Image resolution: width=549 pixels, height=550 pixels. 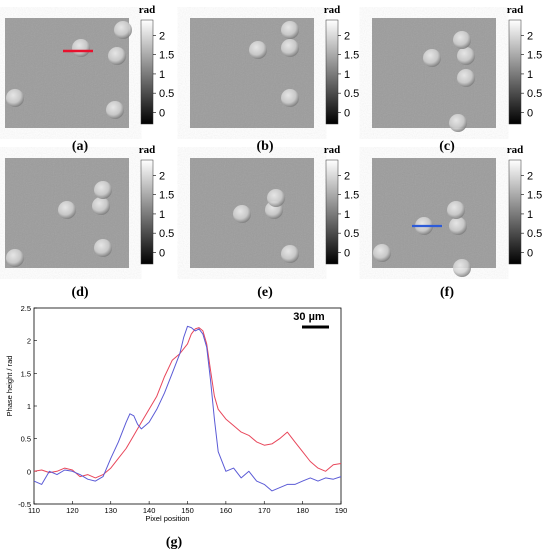 What do you see at coordinates (89, 222) in the screenshot?
I see `image-panel: (d) rad 2 1.5 1 0.5 0` at bounding box center [89, 222].